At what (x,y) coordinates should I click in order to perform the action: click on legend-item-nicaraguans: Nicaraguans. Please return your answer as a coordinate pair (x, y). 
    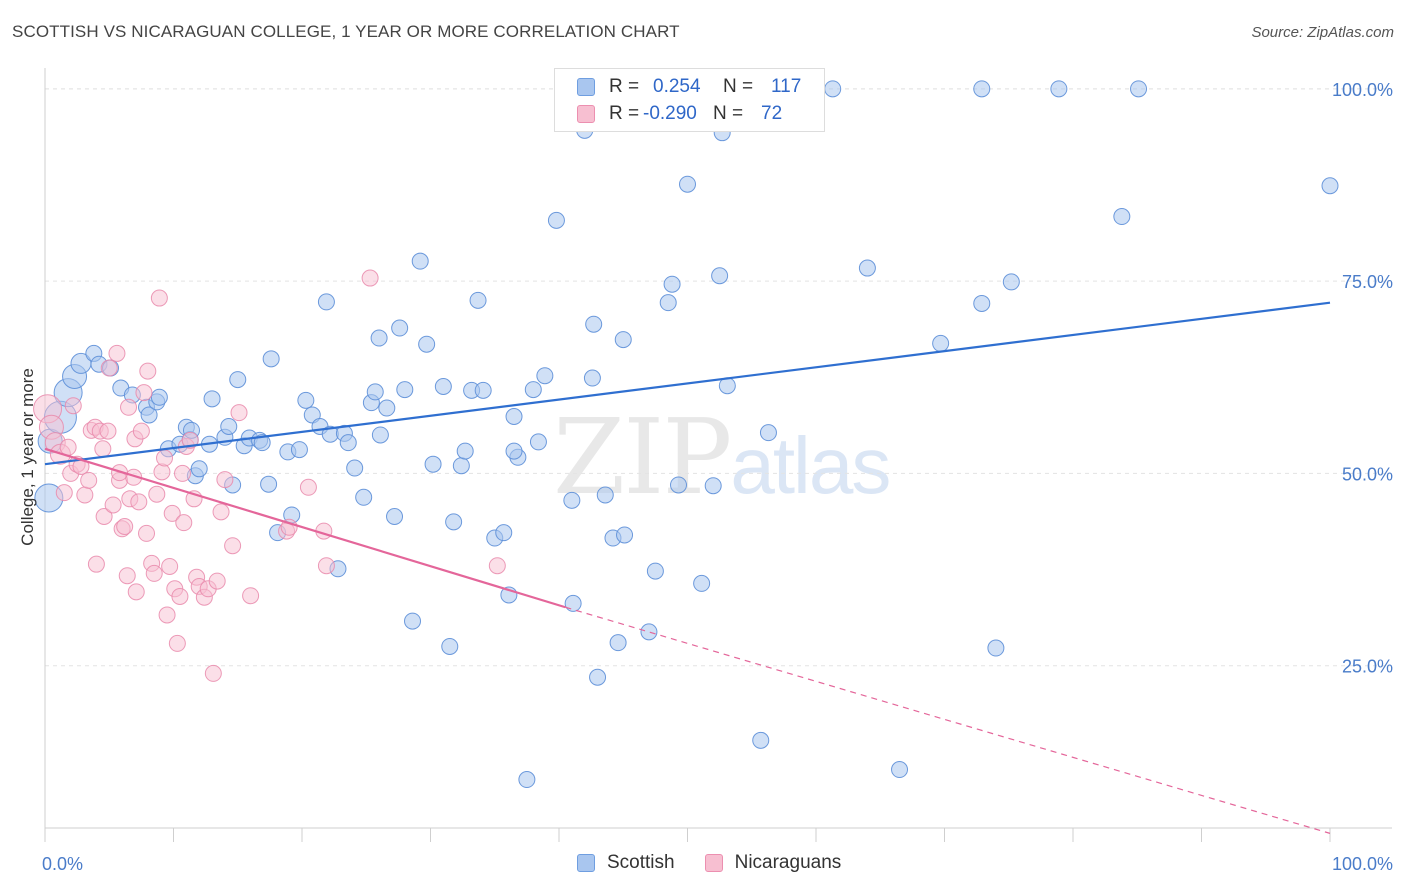
    Looking at the image, I should click on (773, 863).